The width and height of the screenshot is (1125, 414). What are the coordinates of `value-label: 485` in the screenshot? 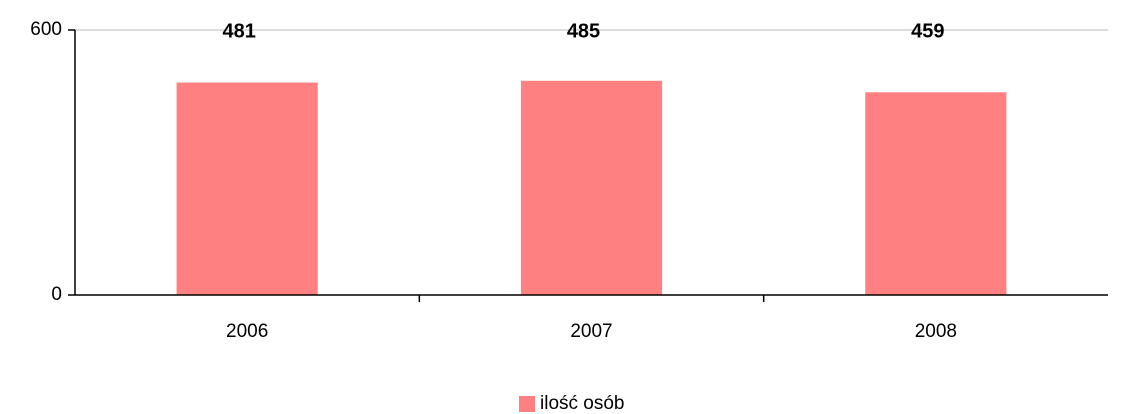 It's located at (583, 31).